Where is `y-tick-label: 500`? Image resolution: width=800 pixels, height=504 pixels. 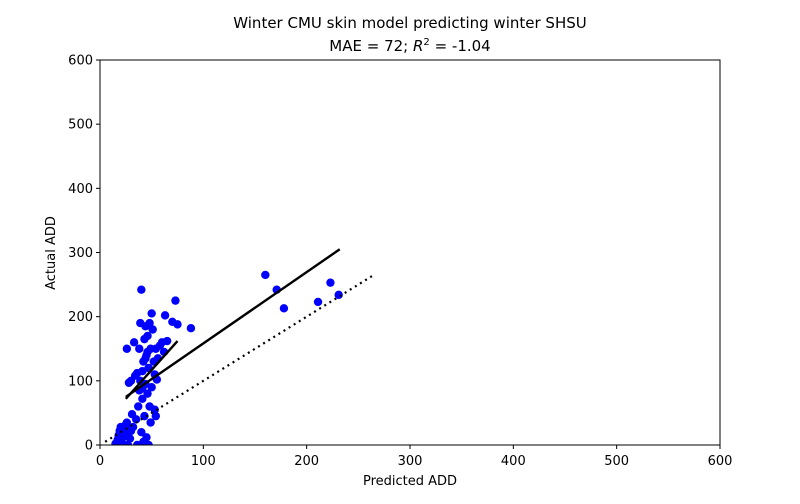
y-tick-label: 500 is located at coordinates (80, 125).